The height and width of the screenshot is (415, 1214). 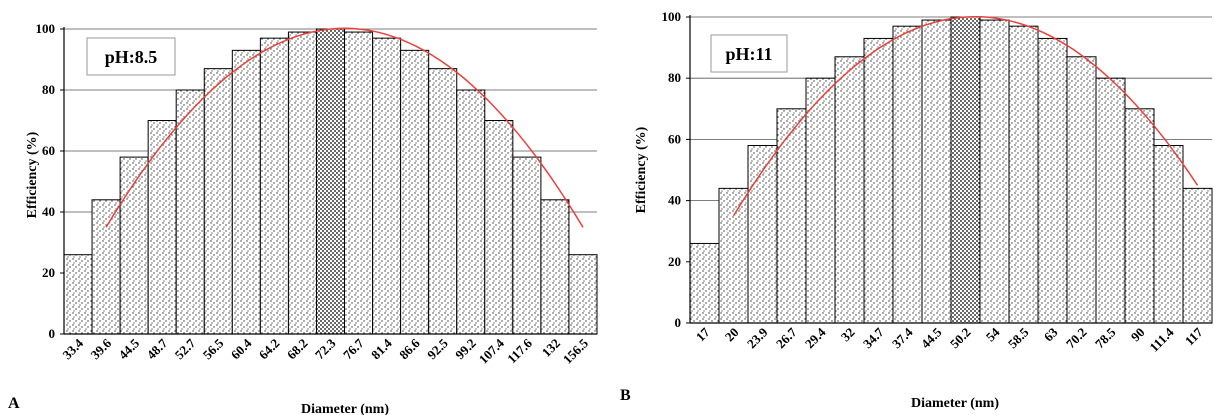 What do you see at coordinates (993, 334) in the screenshot?
I see `panel-b-x-tick-label: 54` at bounding box center [993, 334].